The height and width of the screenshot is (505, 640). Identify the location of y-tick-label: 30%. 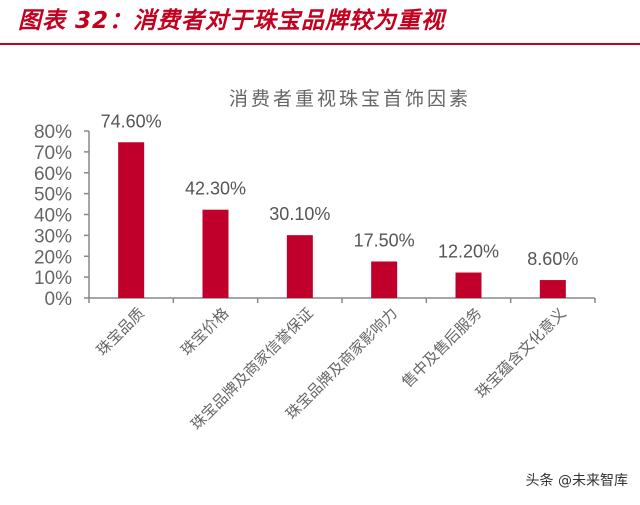
(53, 236).